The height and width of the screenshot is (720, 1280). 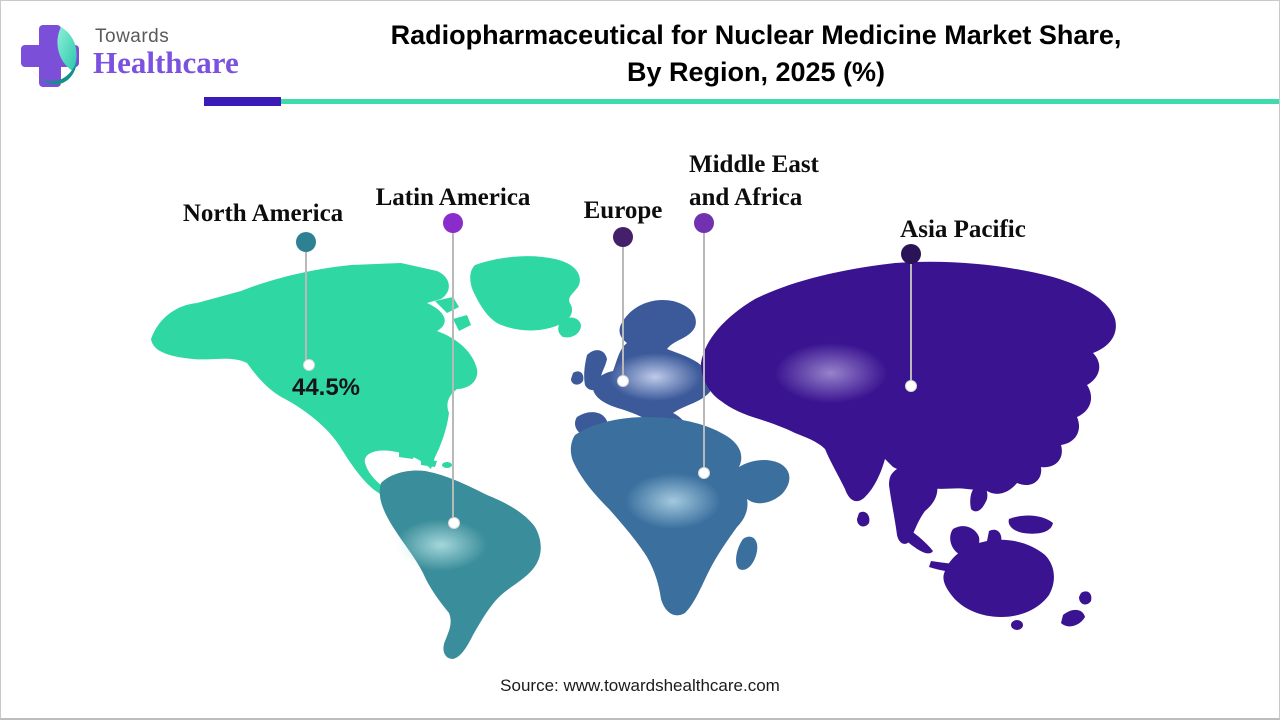 What do you see at coordinates (263, 213) in the screenshot?
I see `region-label-north-america: North America` at bounding box center [263, 213].